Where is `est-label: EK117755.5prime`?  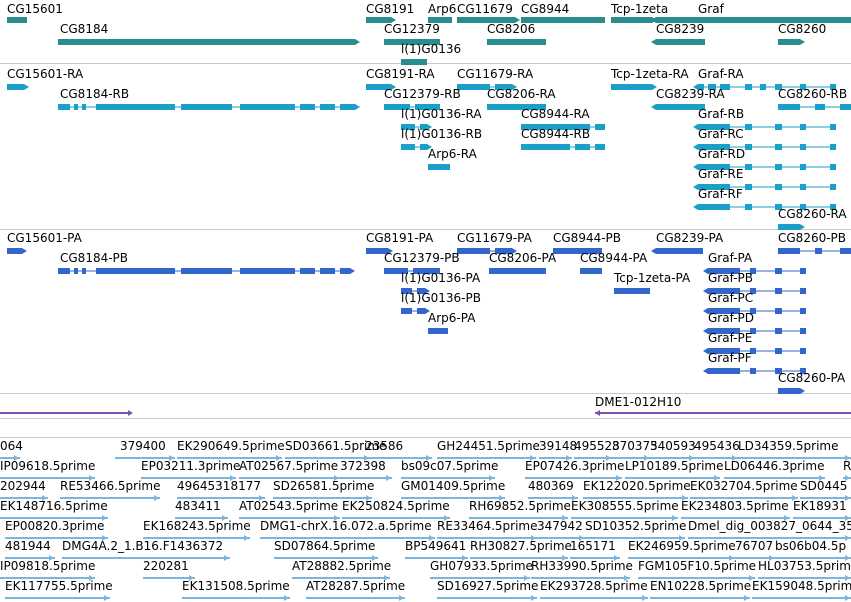
est-label: EK117755.5prime is located at coordinates (59, 586).